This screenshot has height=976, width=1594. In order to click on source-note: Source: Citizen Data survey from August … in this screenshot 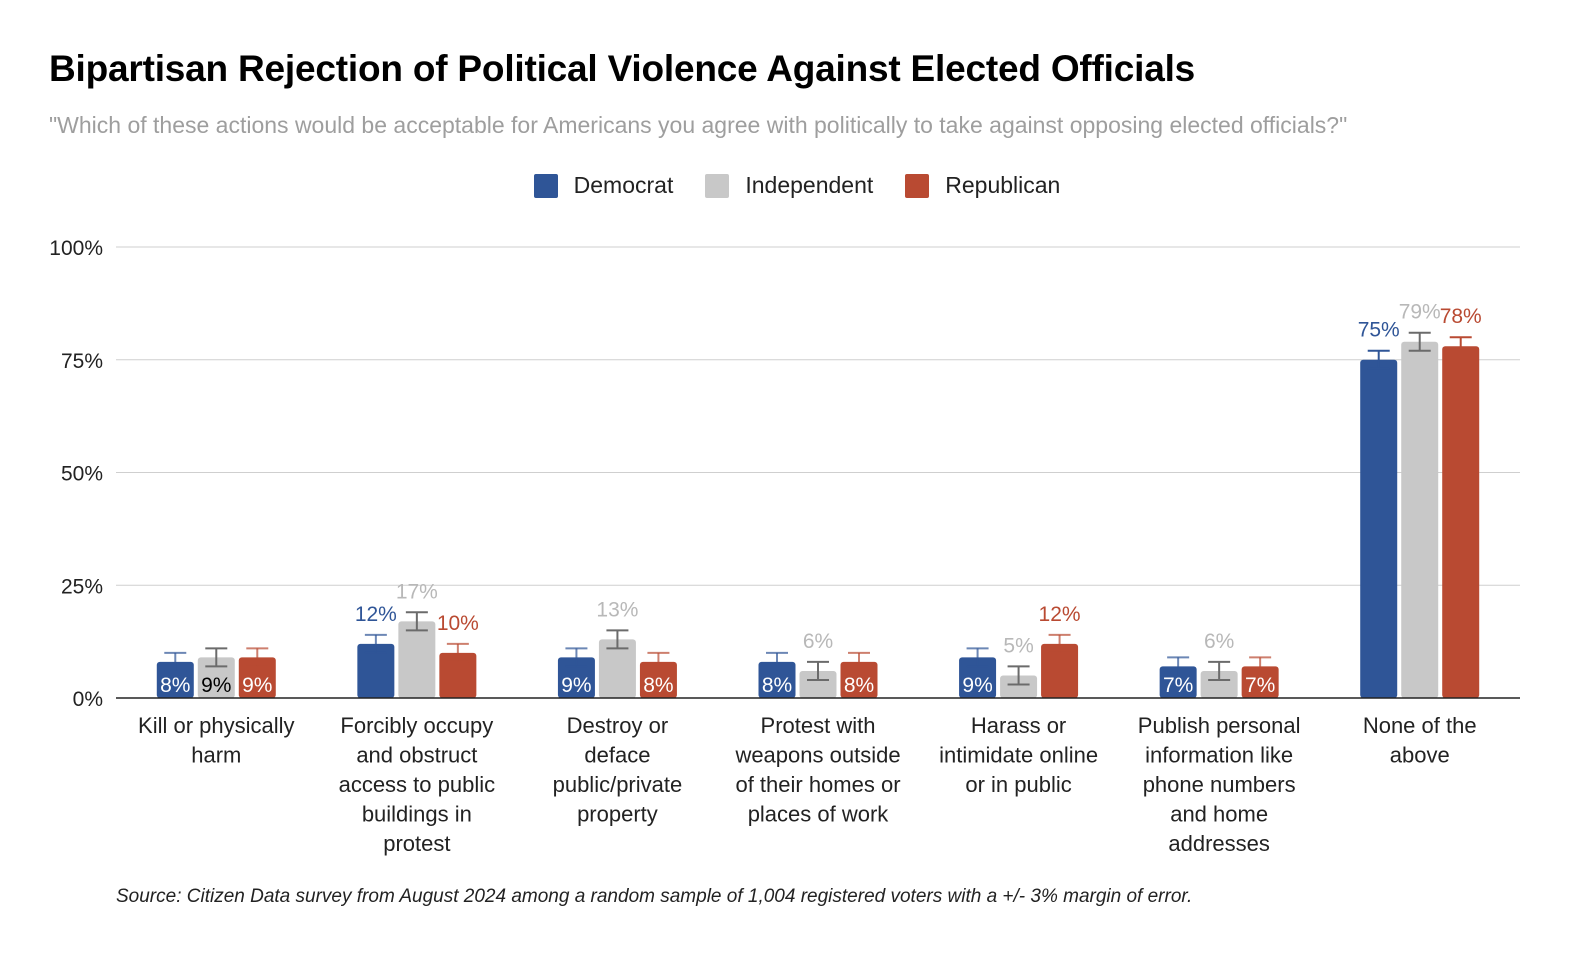, I will do `click(654, 896)`.